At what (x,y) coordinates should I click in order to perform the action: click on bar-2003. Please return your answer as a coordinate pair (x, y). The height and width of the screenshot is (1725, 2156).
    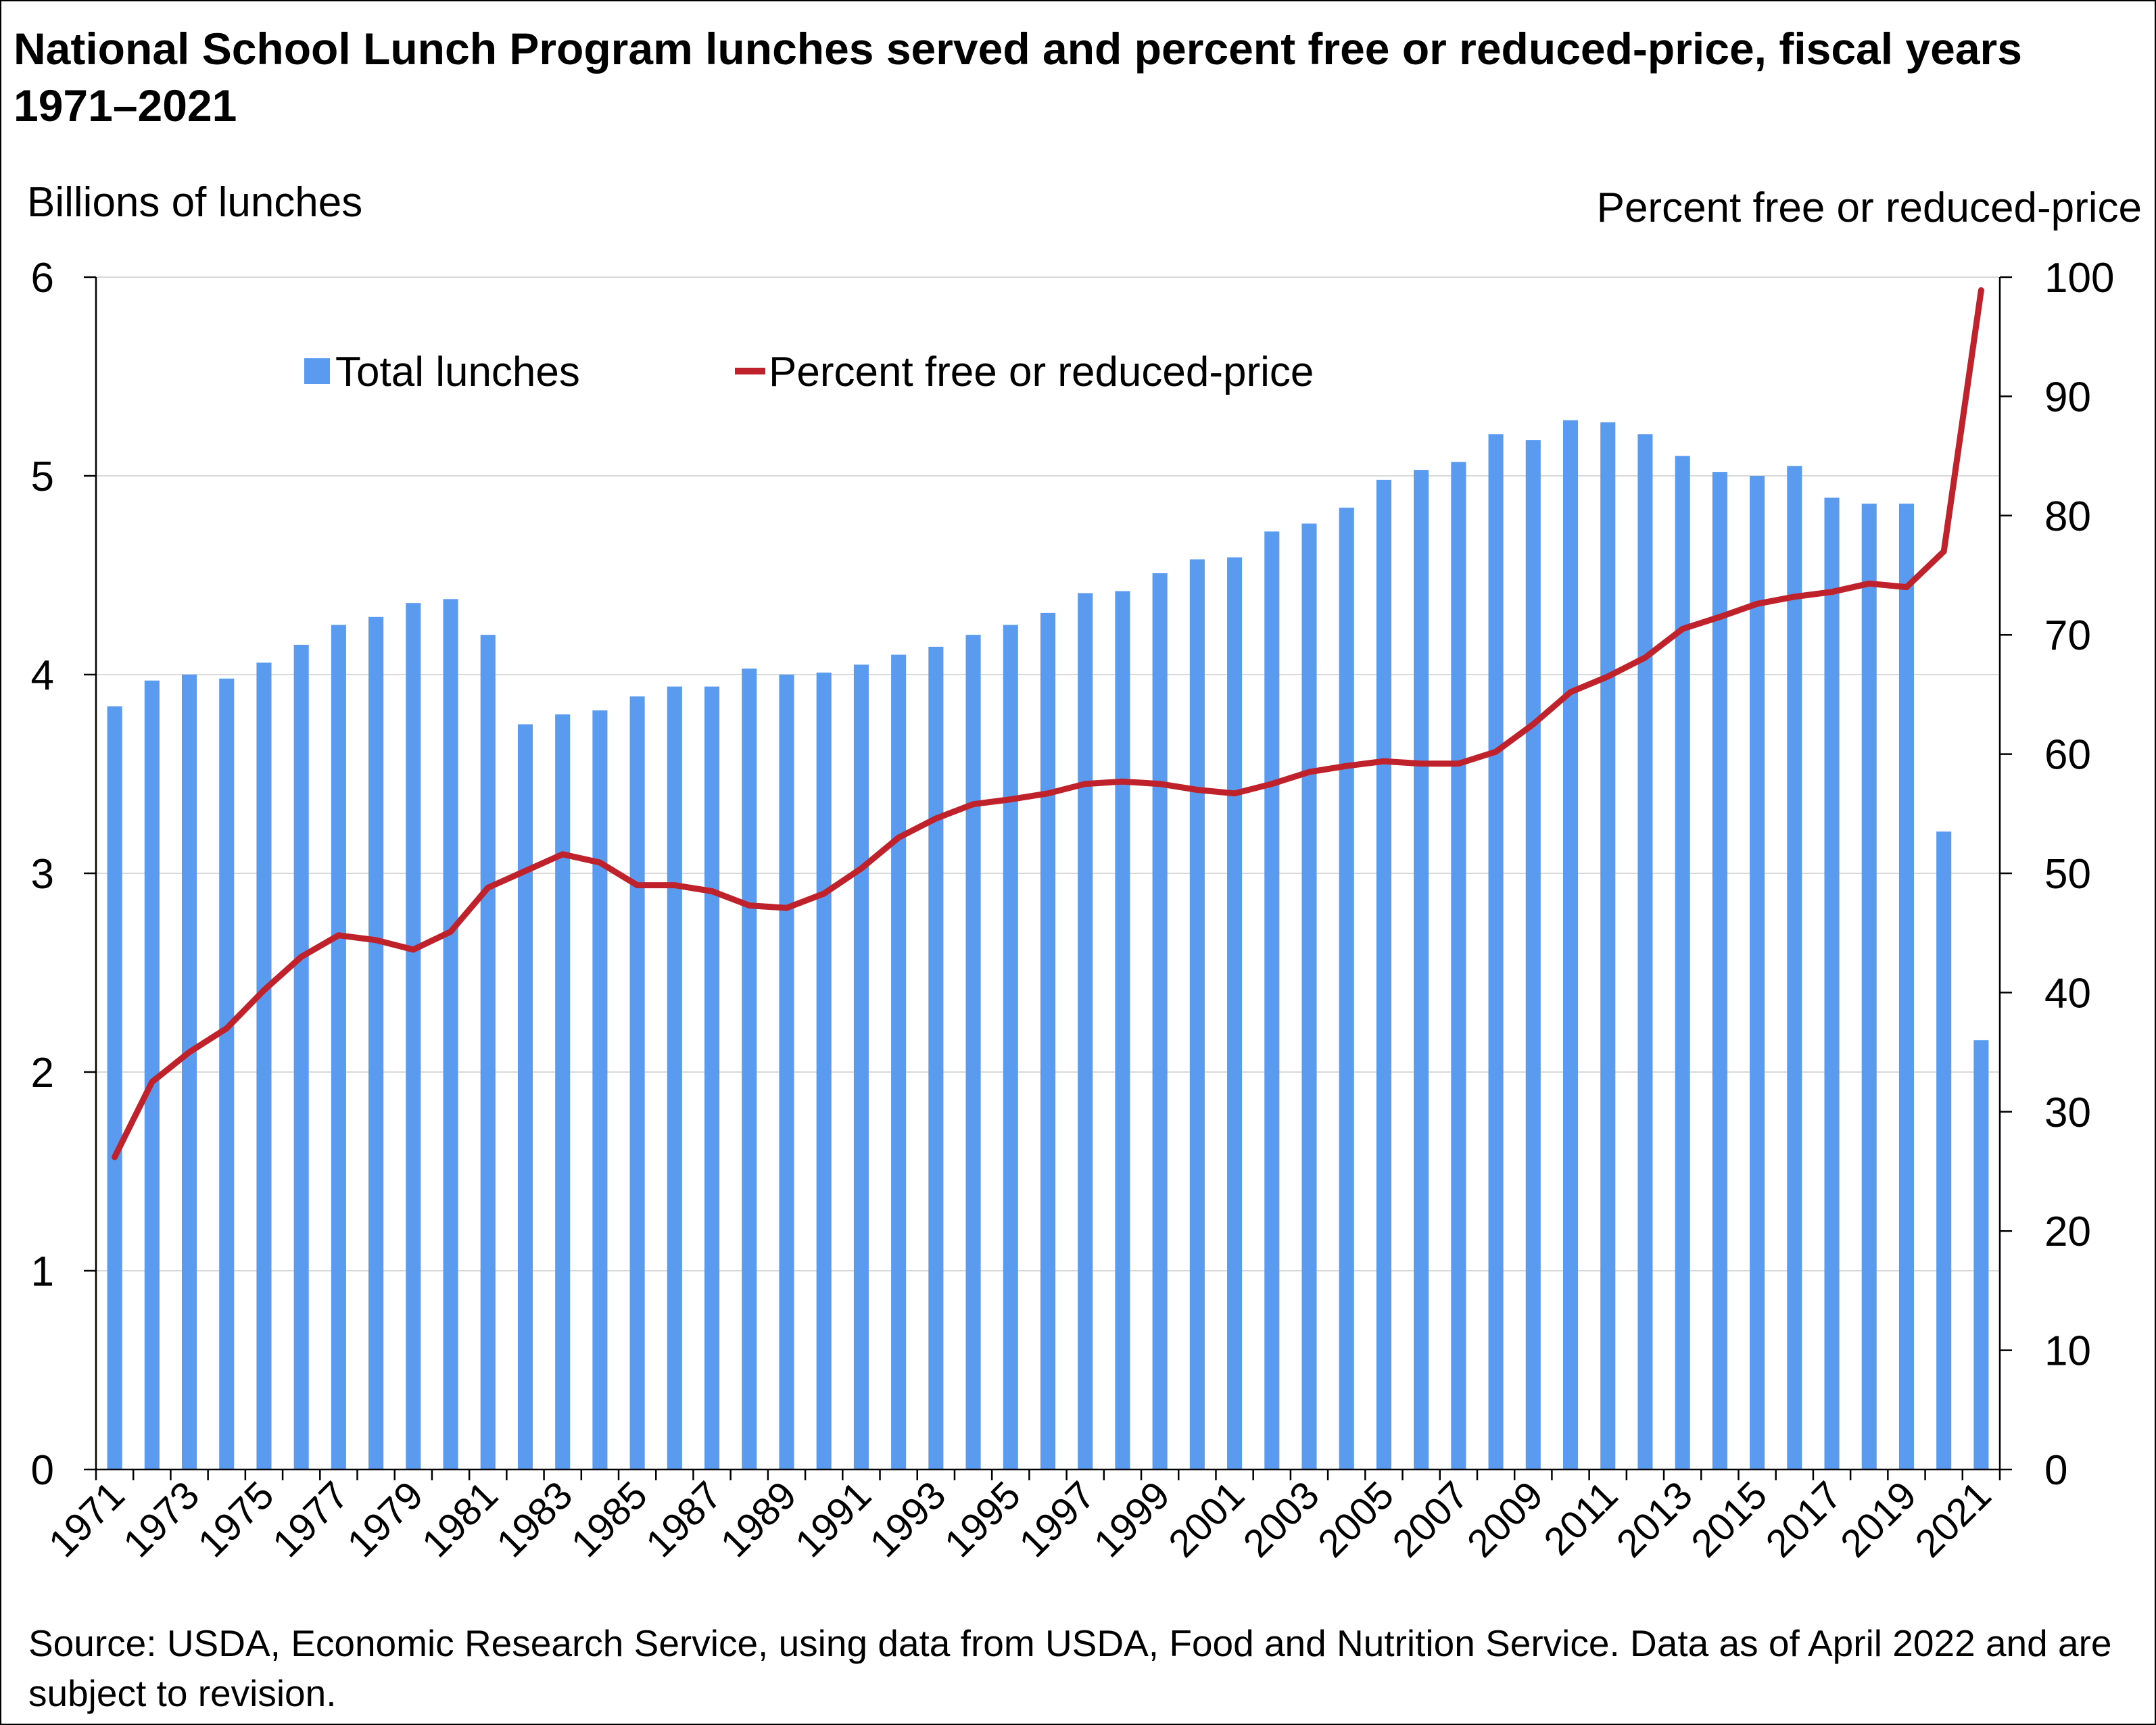
    Looking at the image, I should click on (1309, 996).